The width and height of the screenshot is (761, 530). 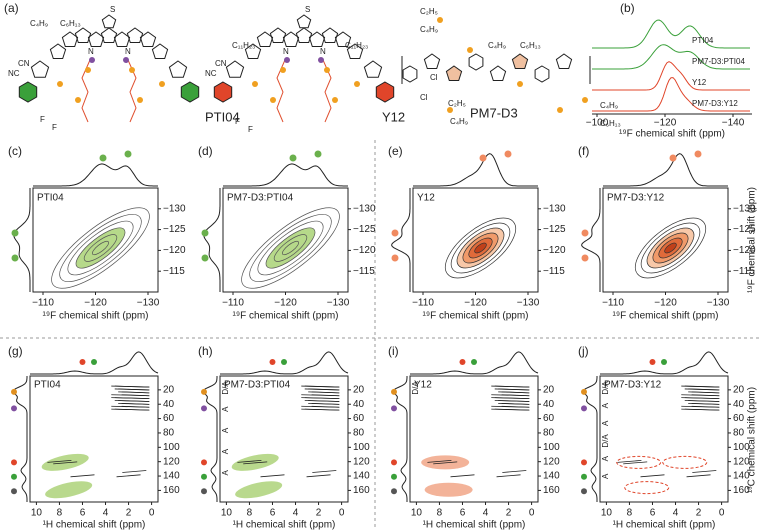 I want to click on molecule-name: Y12, so click(x=393, y=116).